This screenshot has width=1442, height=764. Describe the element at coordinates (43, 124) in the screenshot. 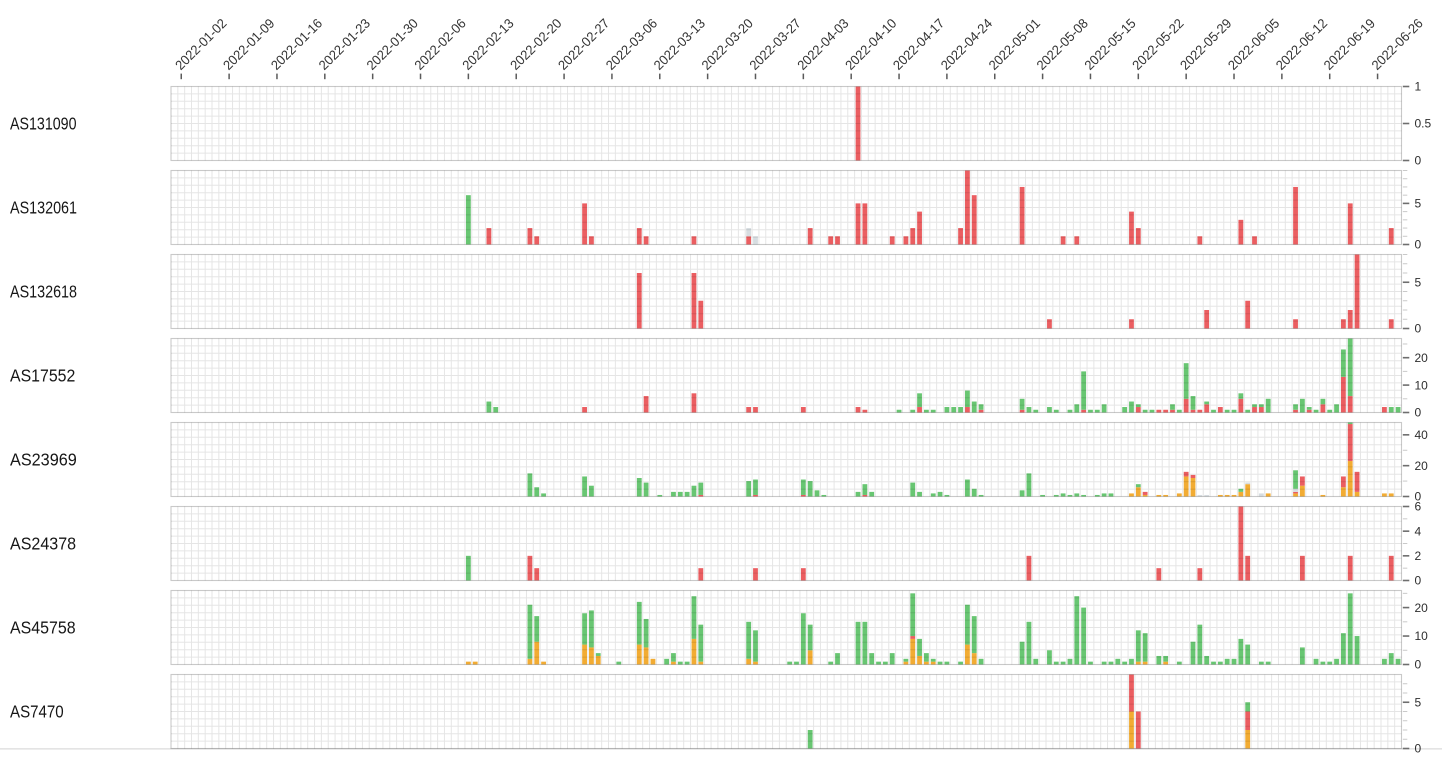

I see `svg-text: AS131090` at that location.